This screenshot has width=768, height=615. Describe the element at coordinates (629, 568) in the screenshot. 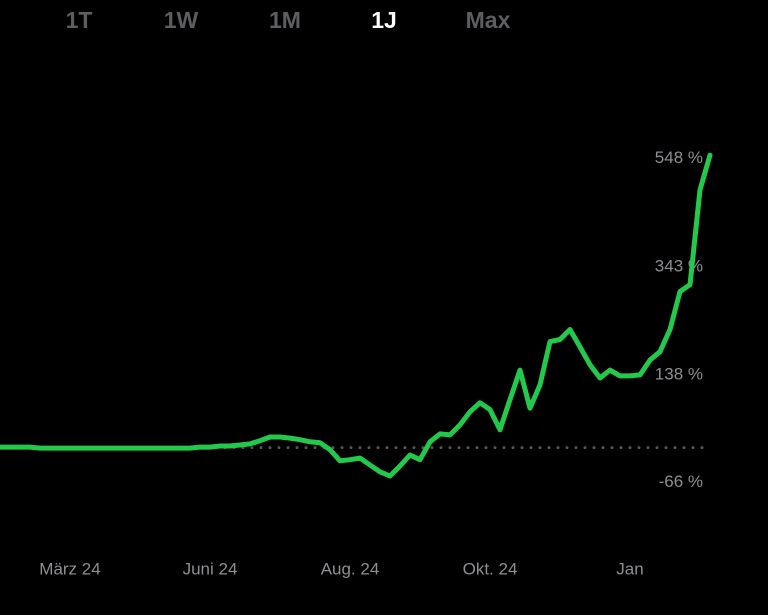

I see `x-tick-label: Jan` at that location.